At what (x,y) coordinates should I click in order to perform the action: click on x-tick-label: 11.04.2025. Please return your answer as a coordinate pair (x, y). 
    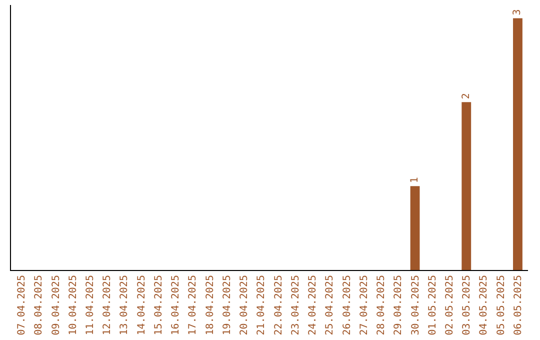
    Looking at the image, I should click on (90, 305).